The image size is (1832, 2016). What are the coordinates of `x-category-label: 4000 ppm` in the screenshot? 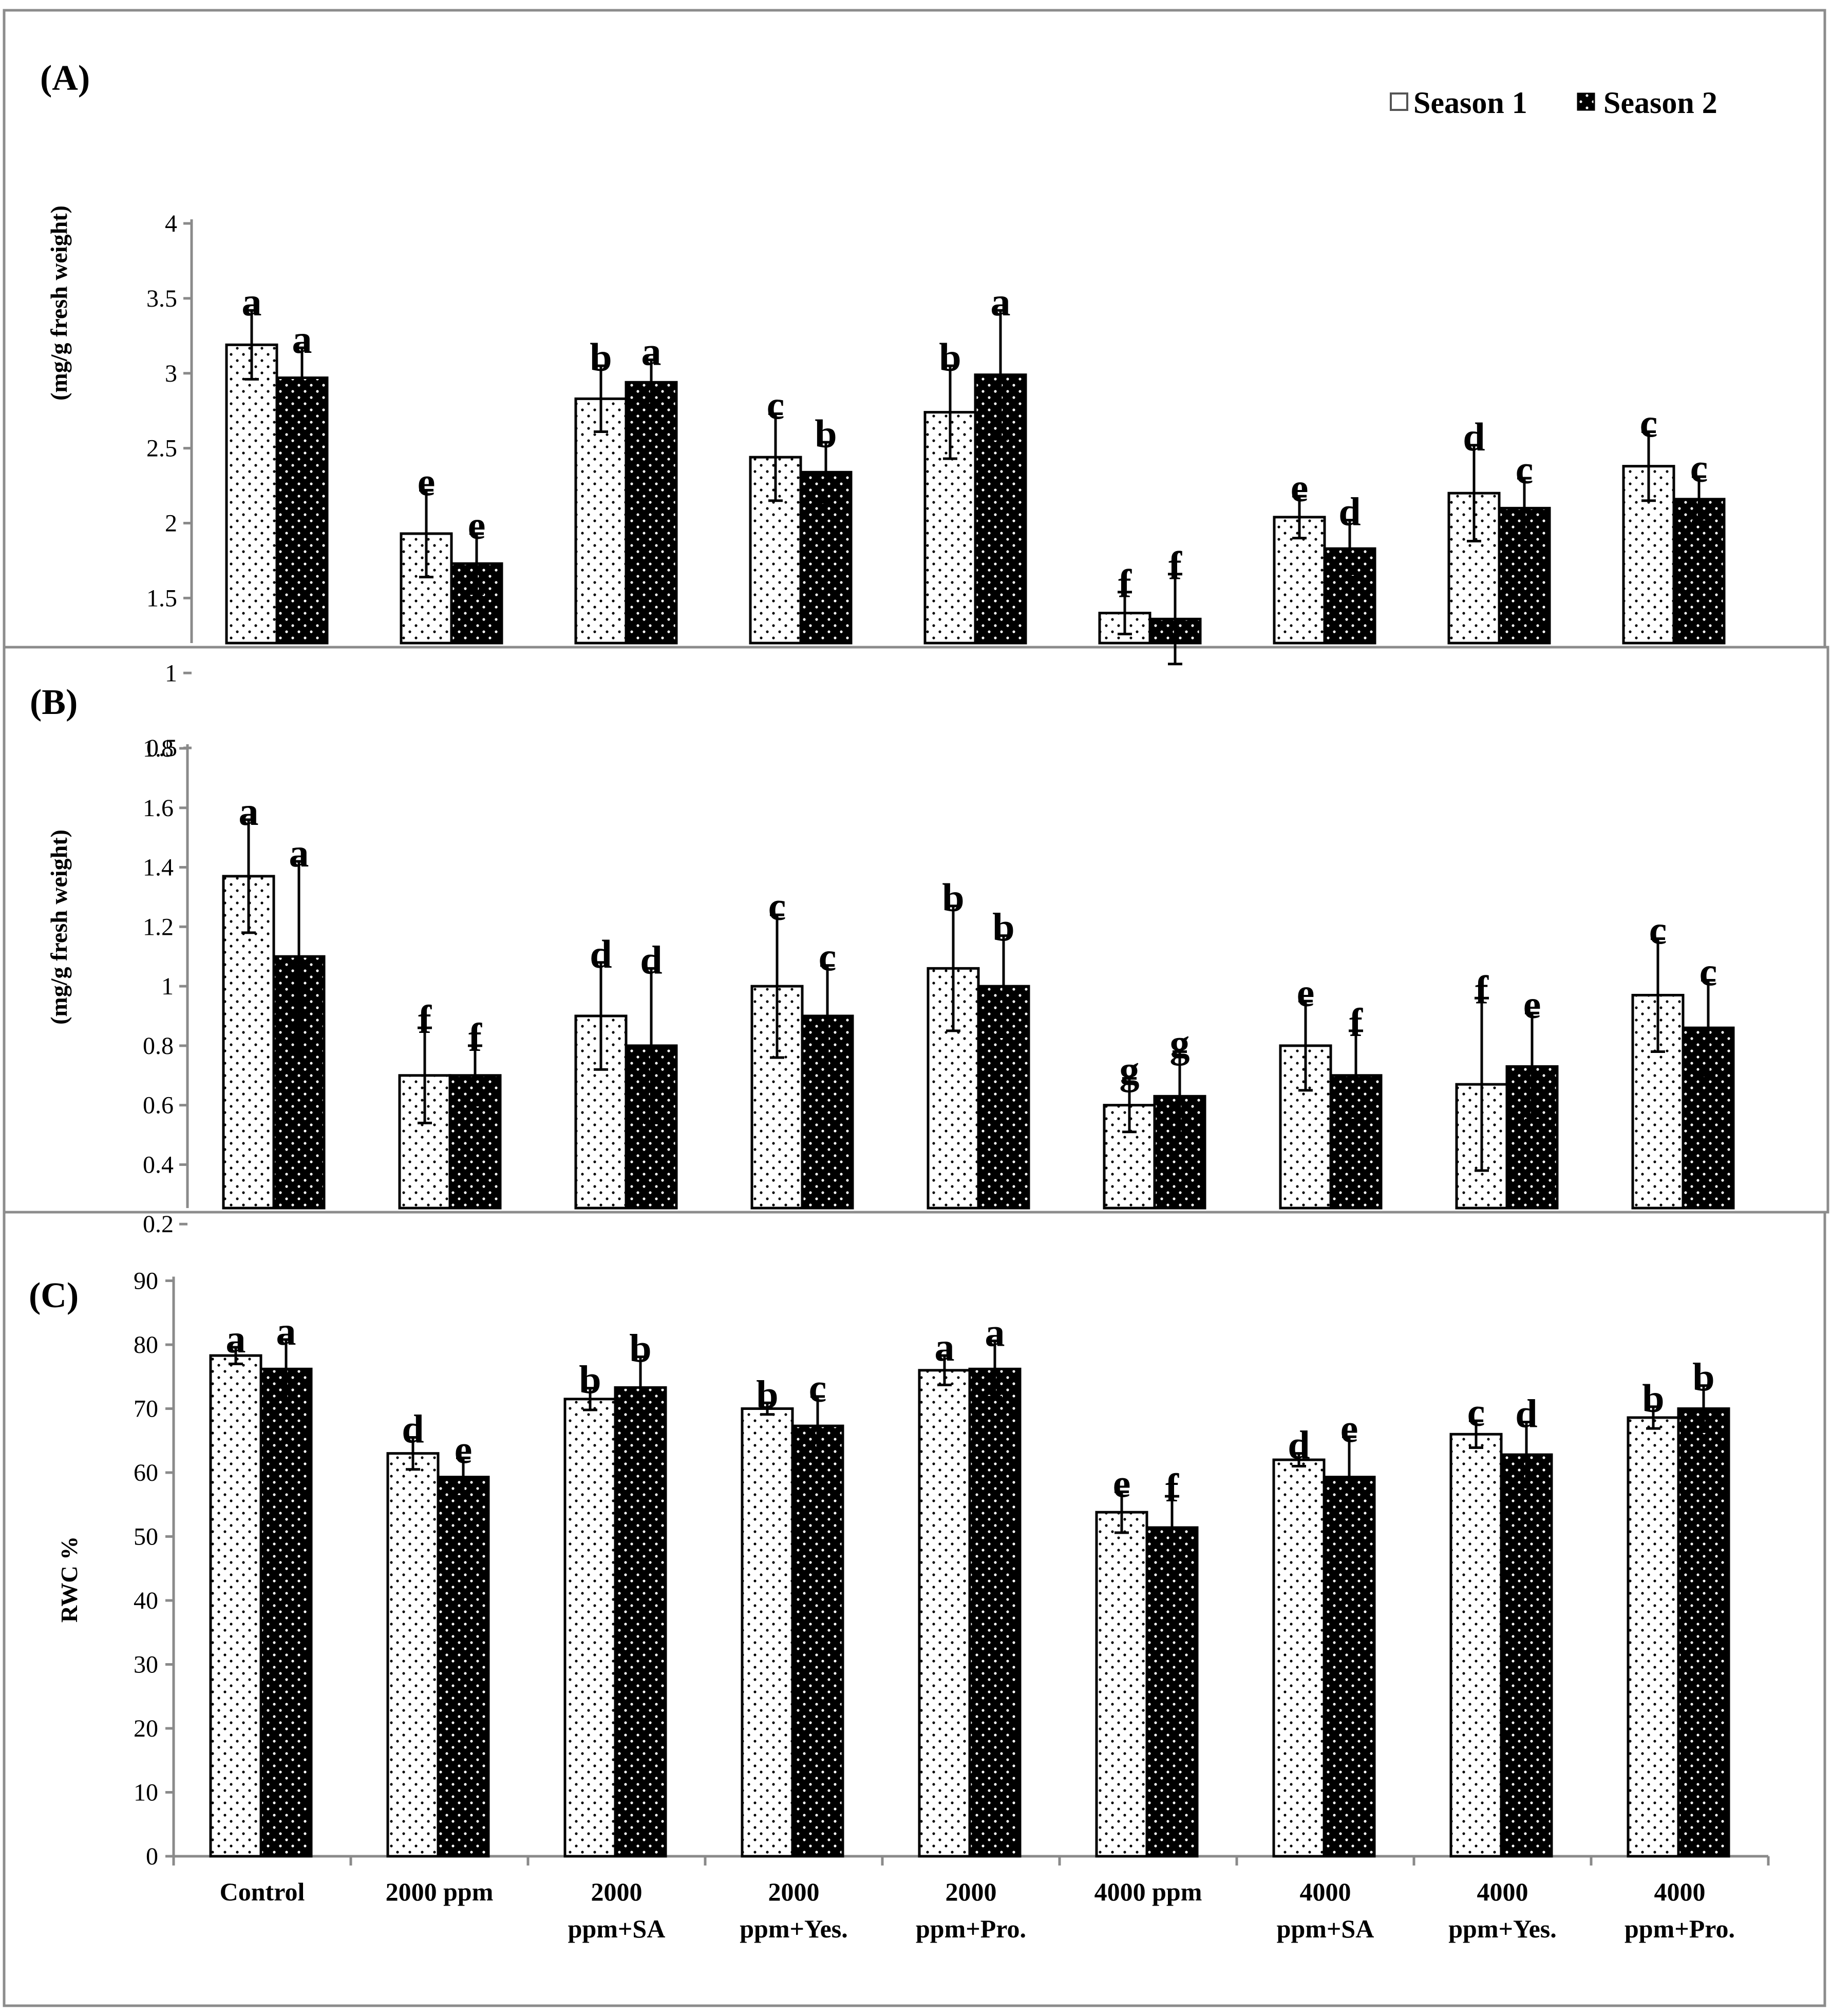 It's located at (1148, 1891).